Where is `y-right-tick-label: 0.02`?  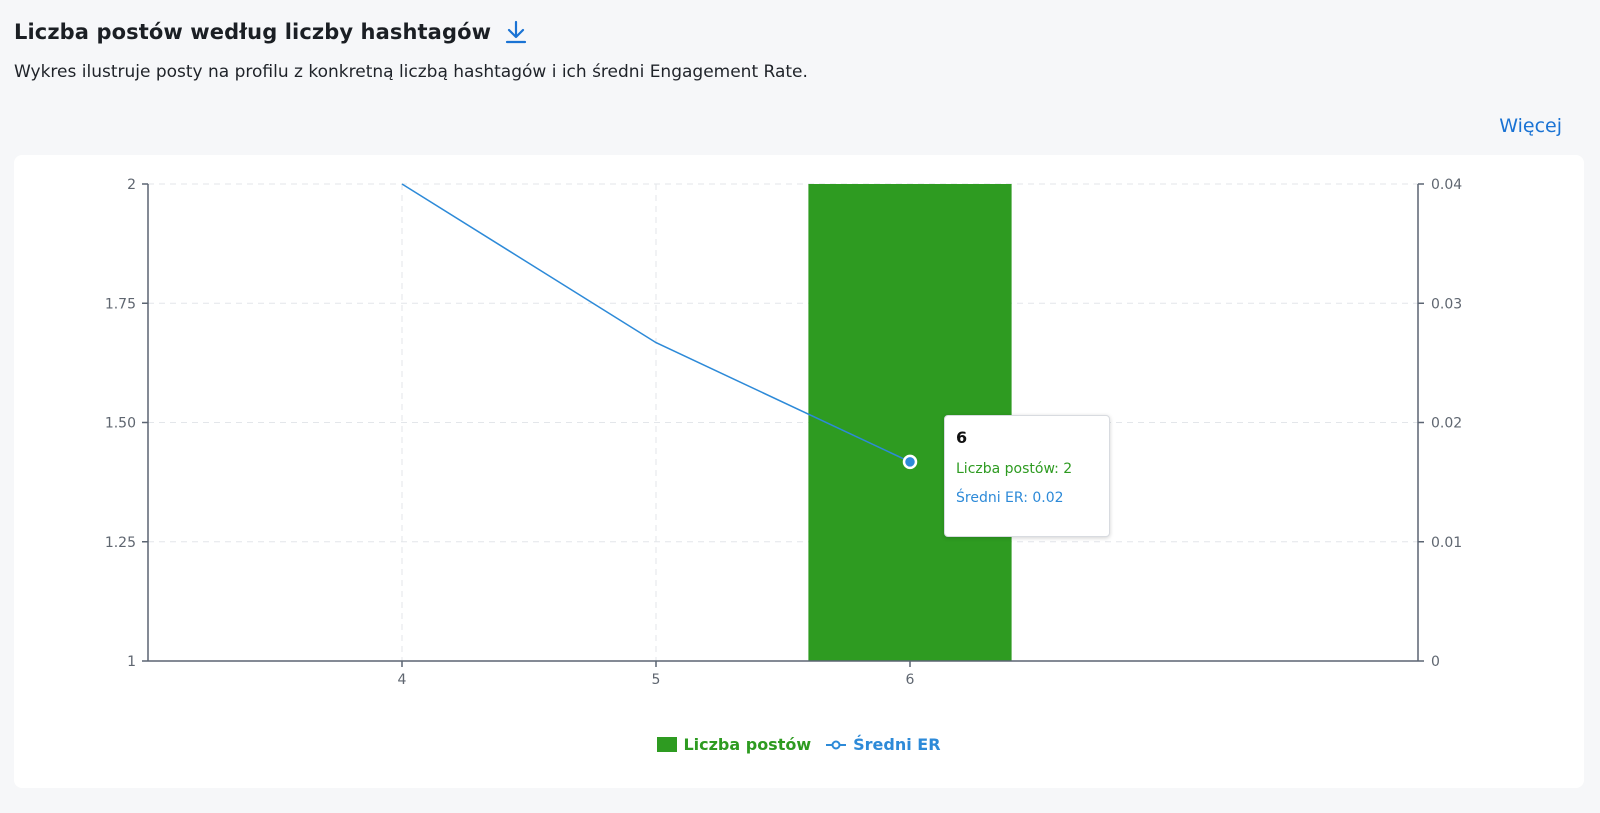
y-right-tick-label: 0.02 is located at coordinates (1446, 424).